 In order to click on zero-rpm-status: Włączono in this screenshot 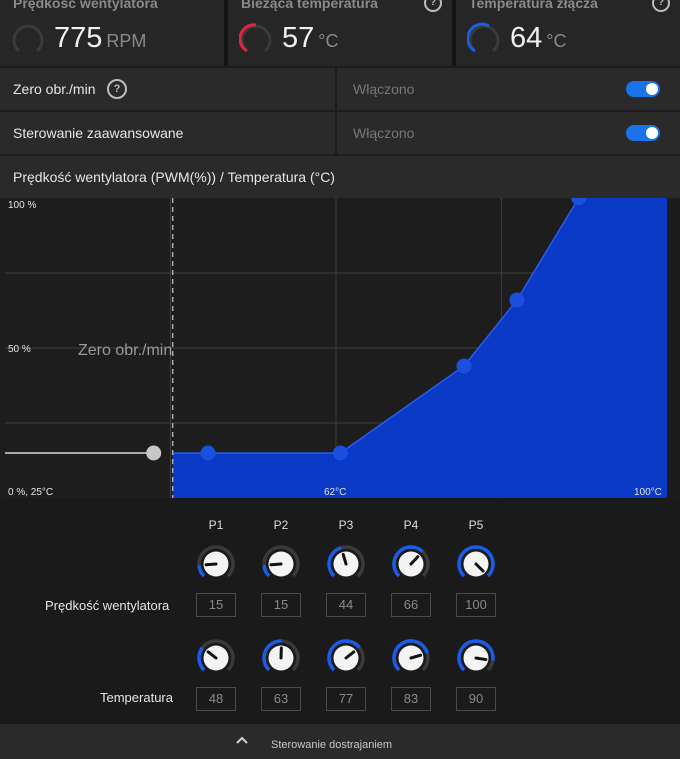, I will do `click(384, 89)`.